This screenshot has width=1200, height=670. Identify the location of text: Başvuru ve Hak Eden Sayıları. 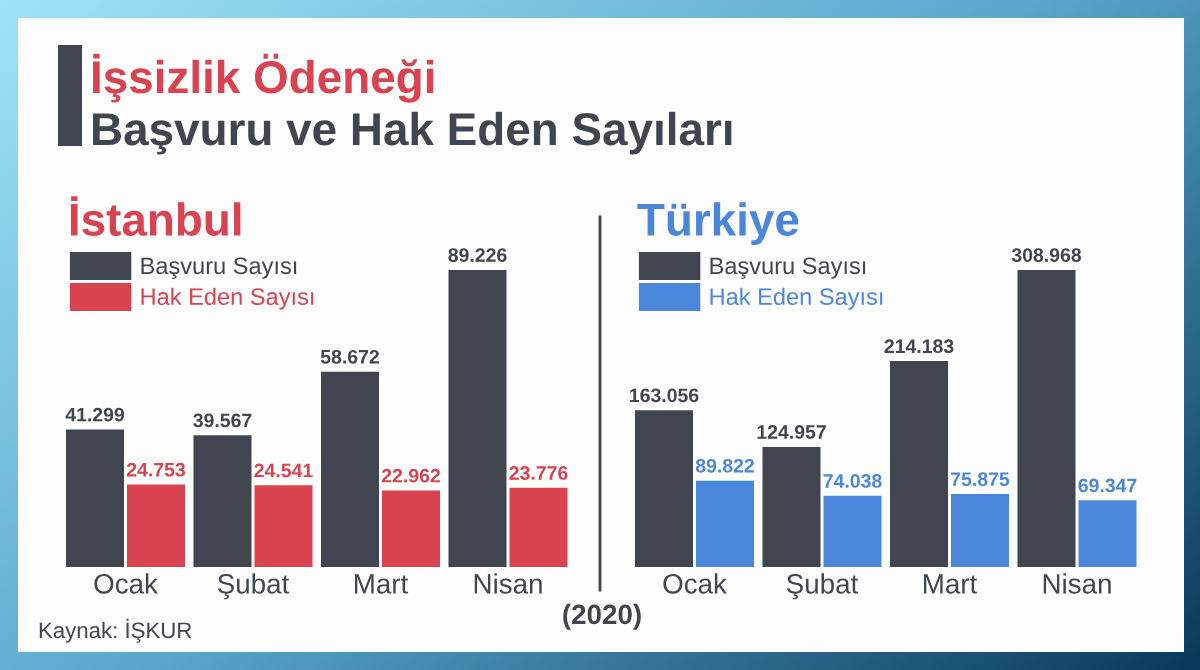
(412, 133).